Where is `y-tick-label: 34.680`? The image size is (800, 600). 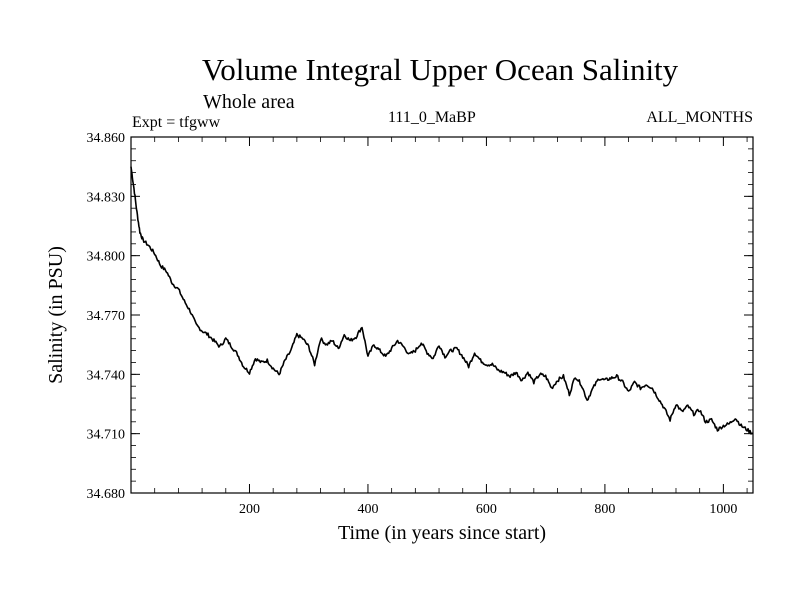
y-tick-label: 34.680 is located at coordinates (106, 494).